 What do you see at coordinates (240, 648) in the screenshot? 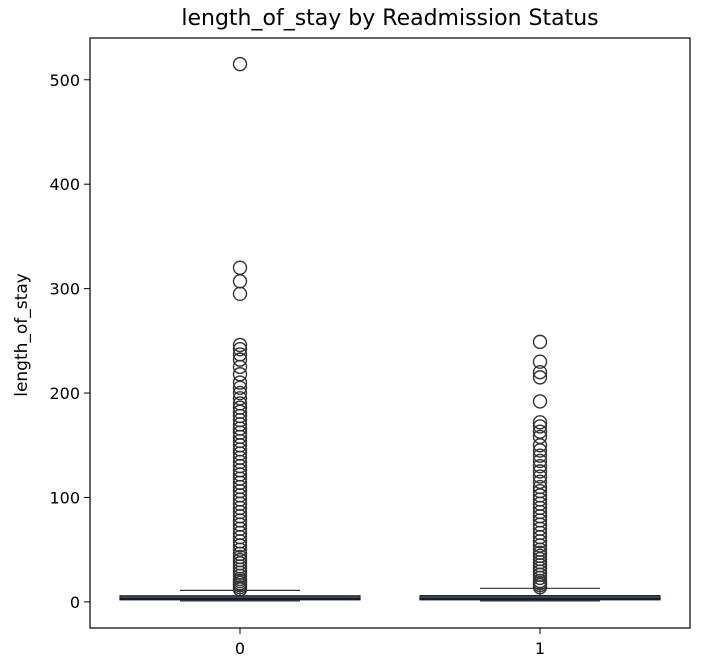
I see `x-tick-label: 0` at bounding box center [240, 648].